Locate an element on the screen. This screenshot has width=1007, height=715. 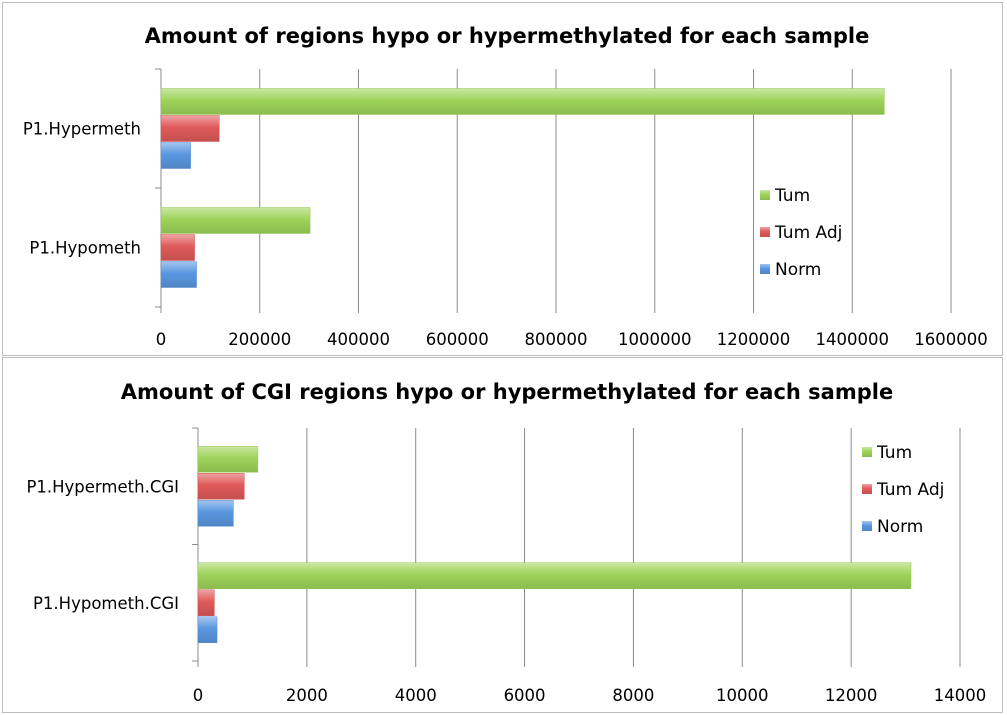
bar-tum-p1-hypometh-cgi is located at coordinates (554, 575).